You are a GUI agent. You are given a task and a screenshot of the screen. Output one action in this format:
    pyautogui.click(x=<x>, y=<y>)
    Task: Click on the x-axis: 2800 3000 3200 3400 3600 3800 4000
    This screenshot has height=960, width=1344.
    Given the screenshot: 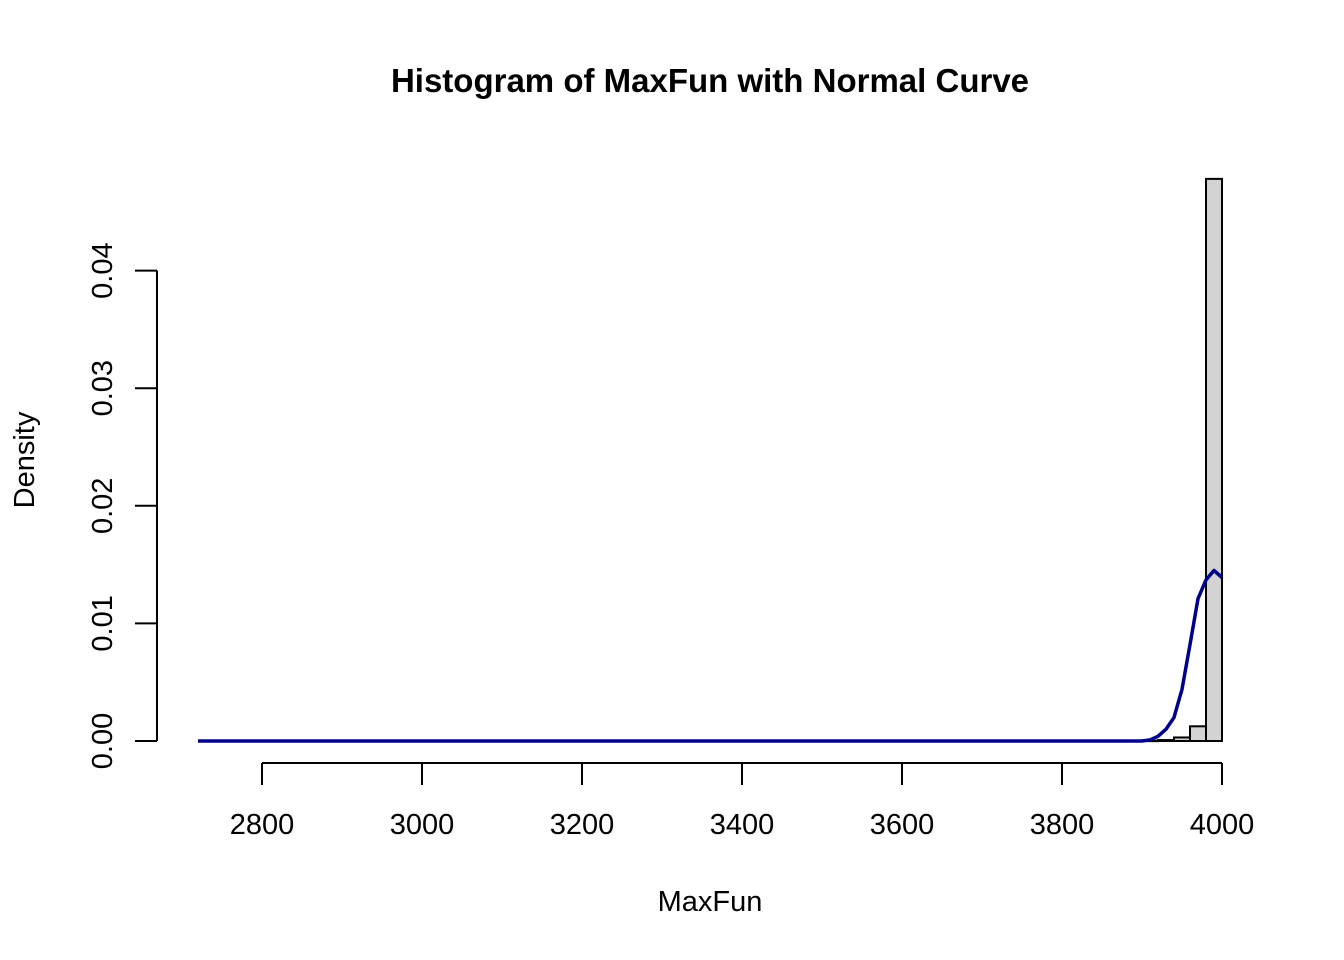 What is the action you would take?
    pyautogui.click(x=742, y=801)
    